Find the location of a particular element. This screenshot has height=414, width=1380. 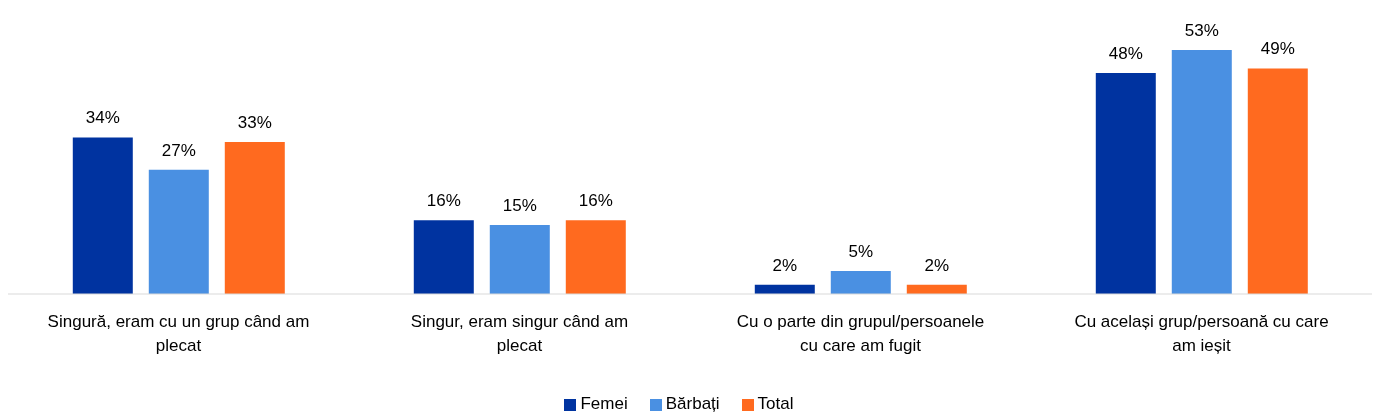

x-tick-label: Singură, eram cu un grup când am plecat is located at coordinates (178, 333).